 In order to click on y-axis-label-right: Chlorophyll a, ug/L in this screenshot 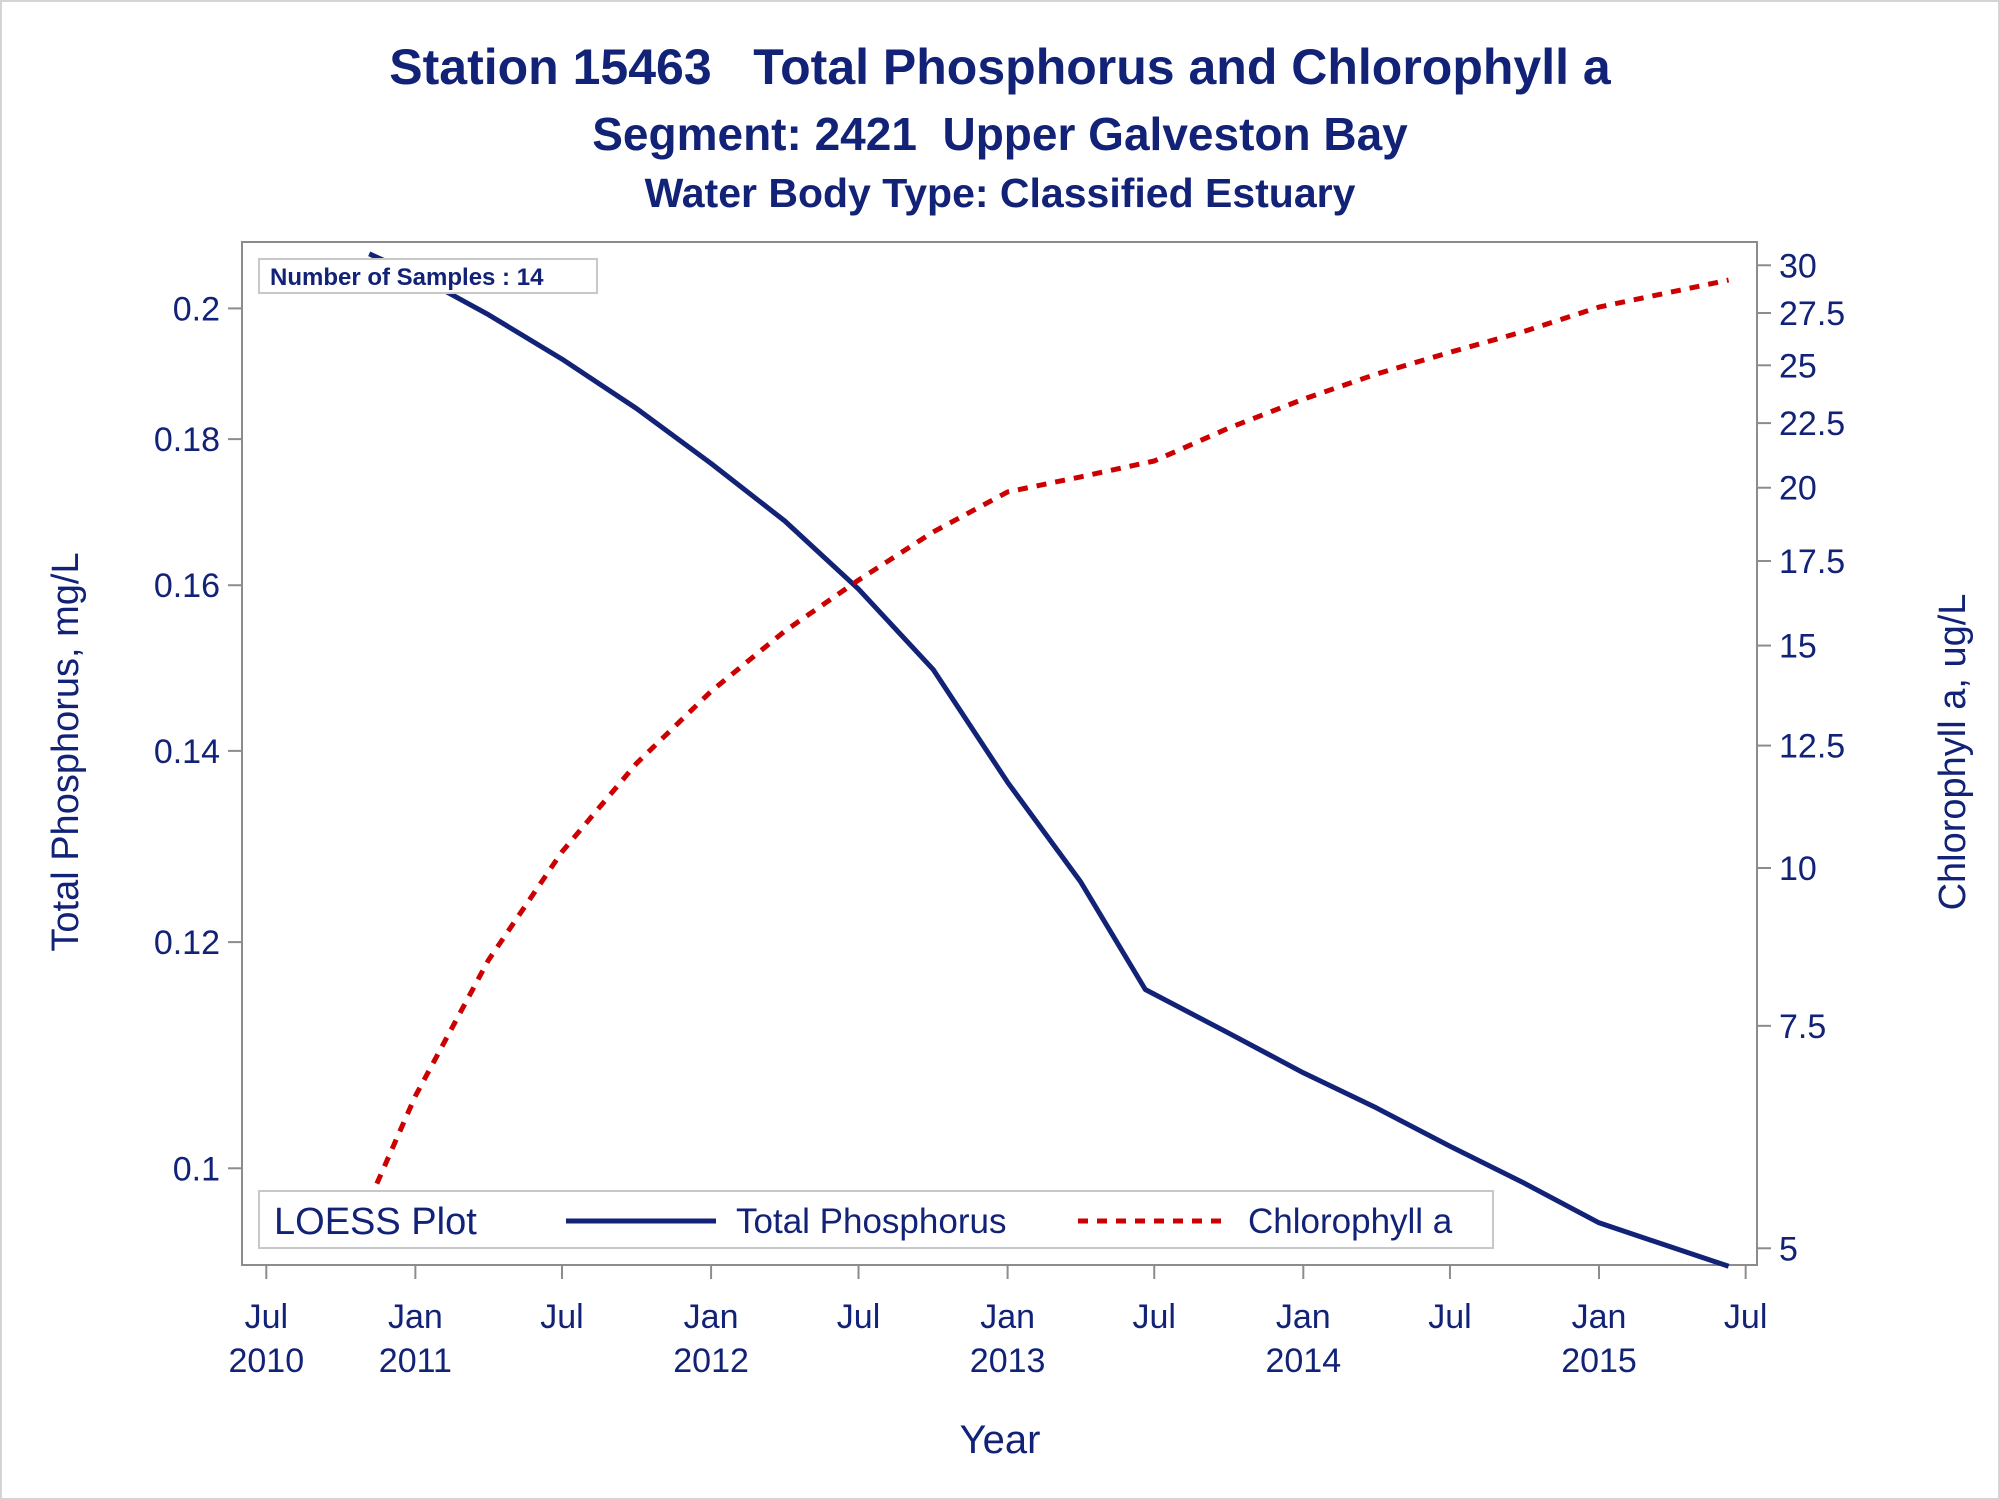, I will do `click(1953, 752)`.